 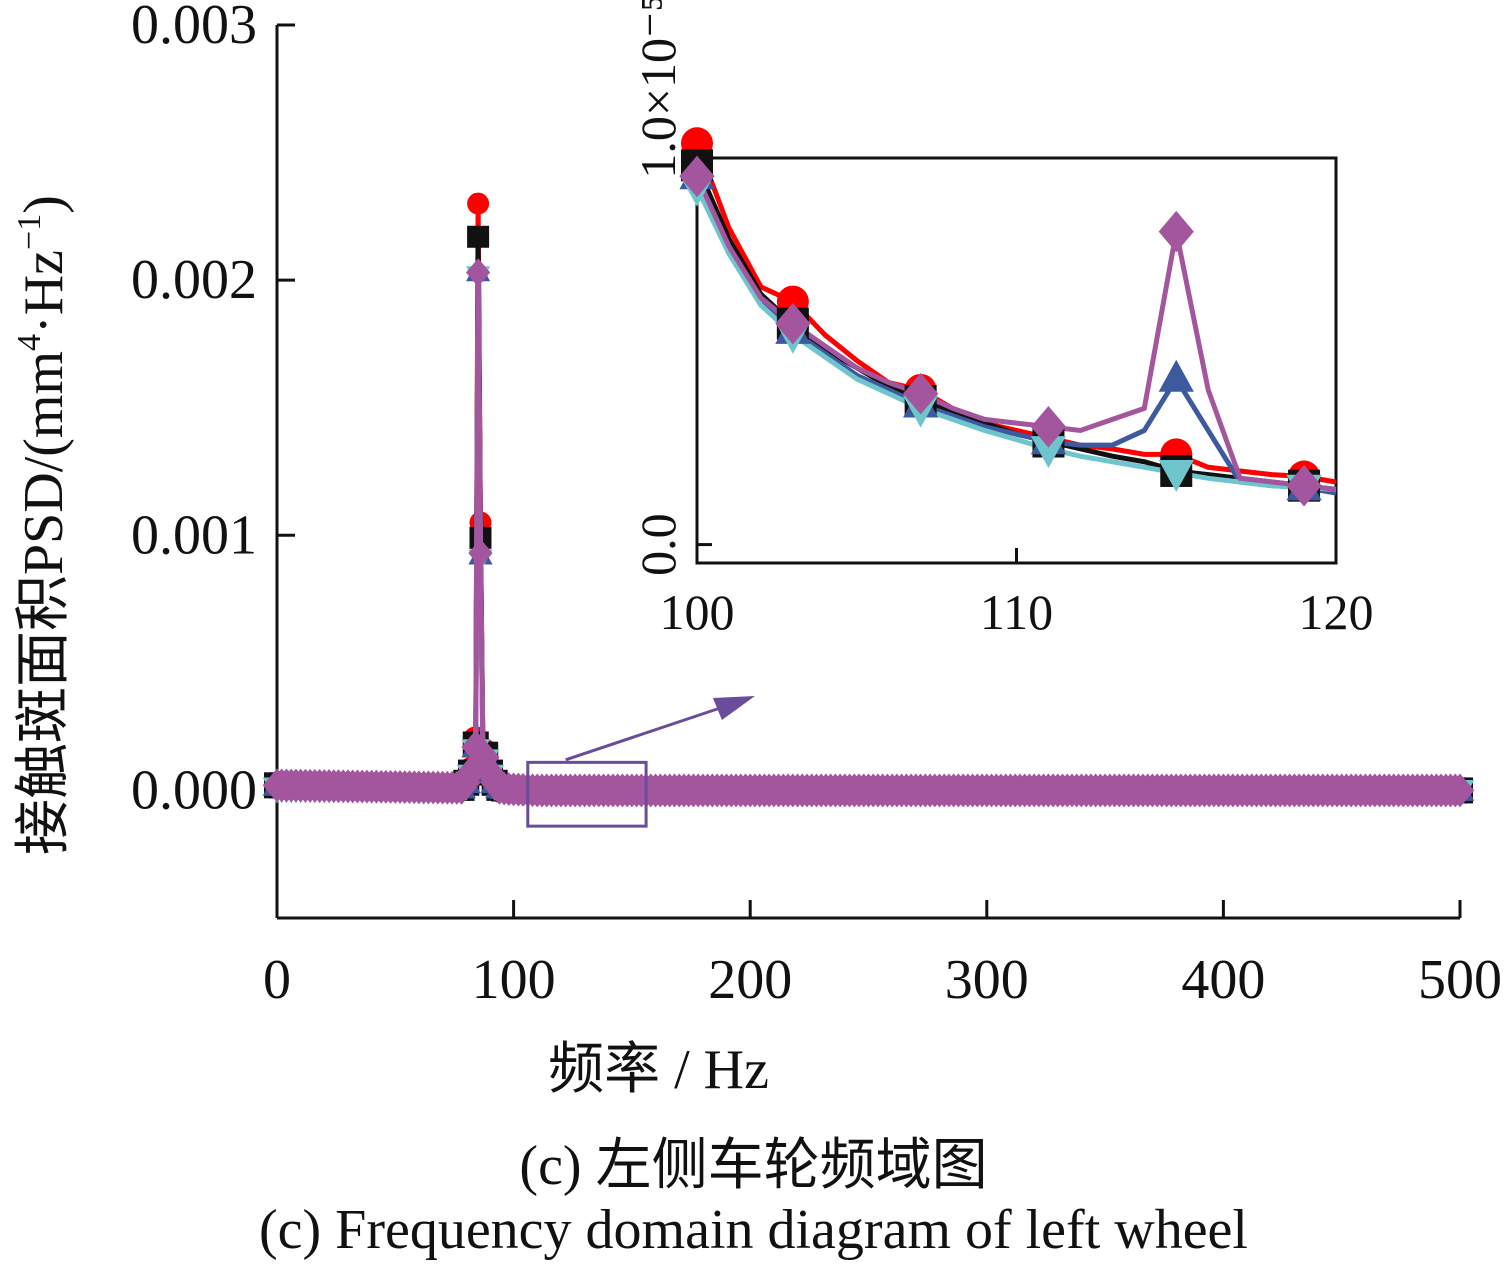 I want to click on x-tick-label: 400, so click(x=1223, y=980).